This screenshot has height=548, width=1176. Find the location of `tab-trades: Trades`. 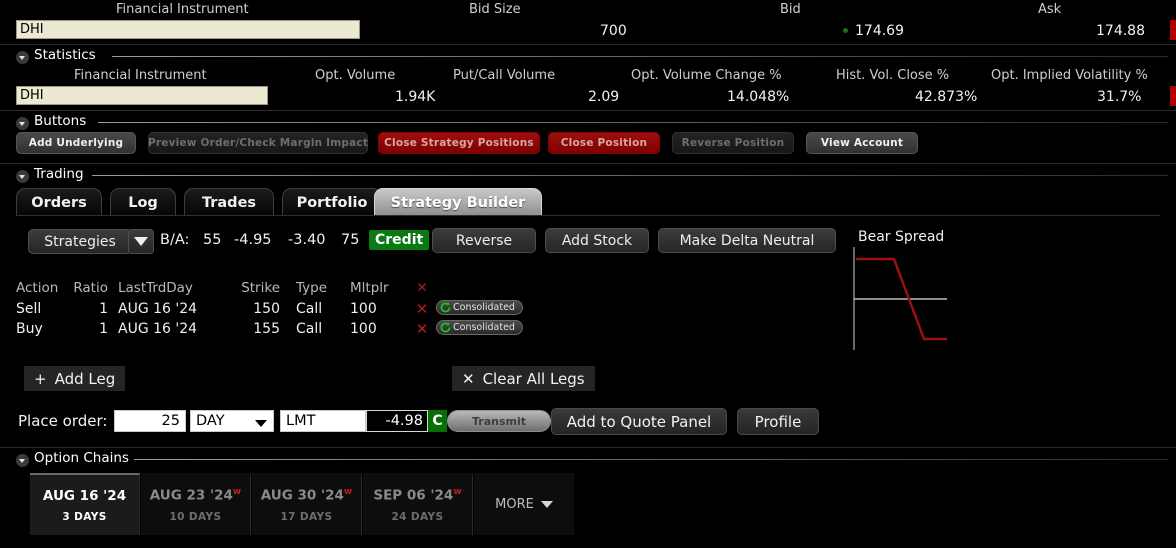

tab-trades: Trades is located at coordinates (229, 202).